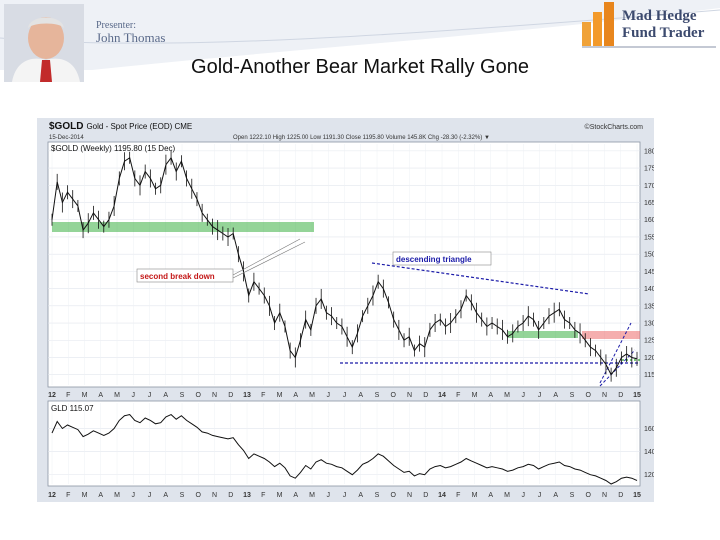 The width and height of the screenshot is (720, 540). Describe the element at coordinates (442, 258) in the screenshot. I see `triangle-callout` at that location.